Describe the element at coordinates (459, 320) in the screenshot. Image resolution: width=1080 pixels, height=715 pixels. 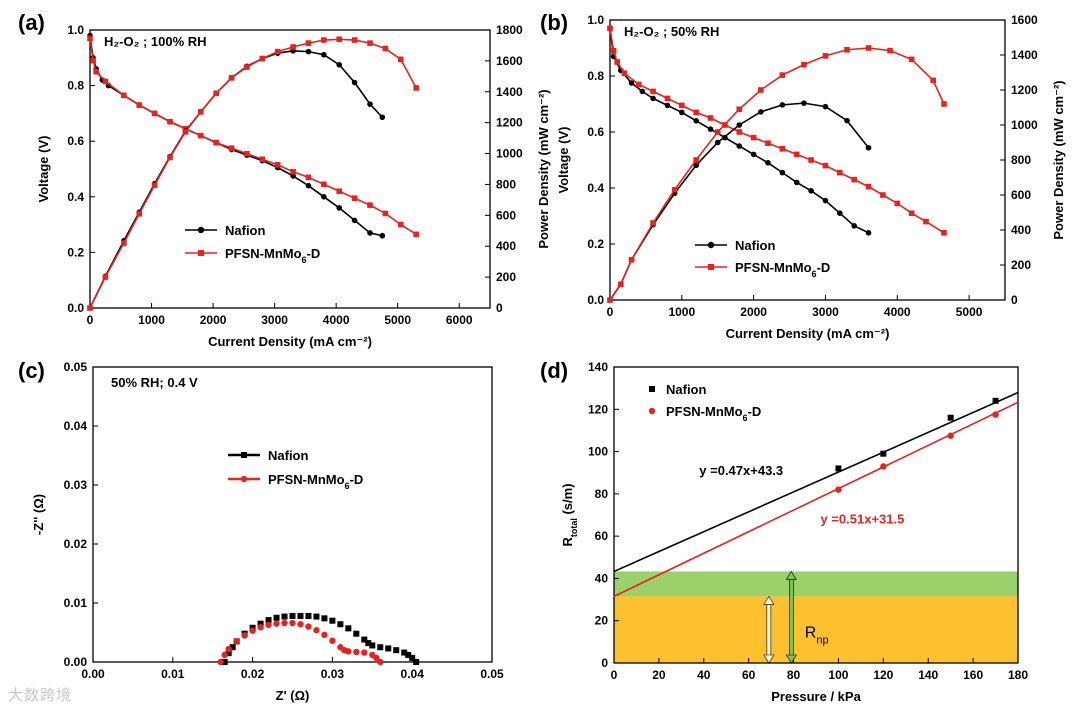
I see `x-tick-label: 6000` at that location.